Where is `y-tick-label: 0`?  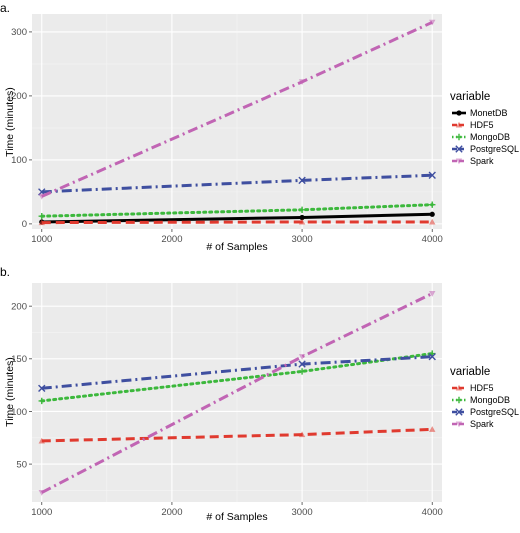
y-tick-label: 0 is located at coordinates (24, 224).